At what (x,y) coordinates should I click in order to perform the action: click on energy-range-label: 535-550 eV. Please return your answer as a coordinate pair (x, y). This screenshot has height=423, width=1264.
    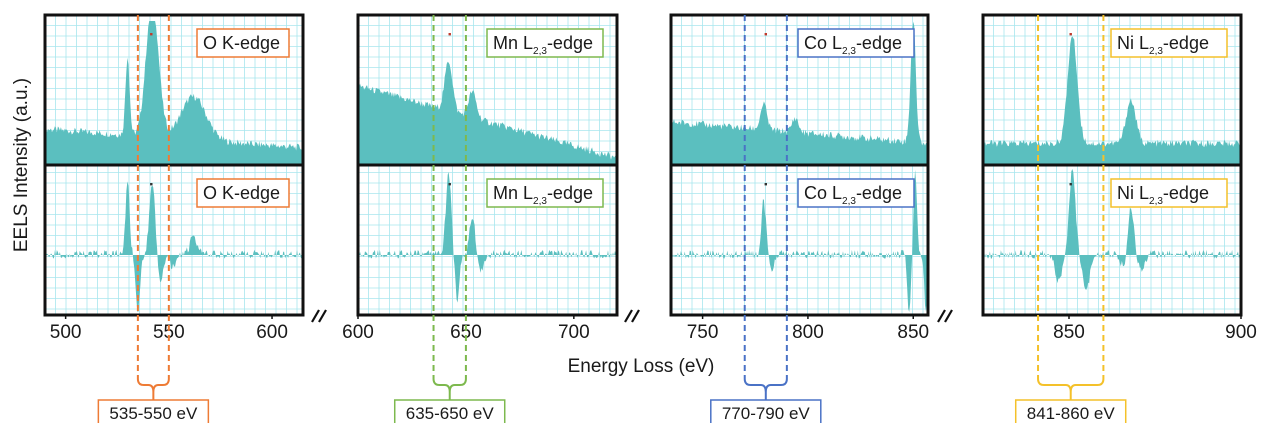
    Looking at the image, I should click on (153, 411).